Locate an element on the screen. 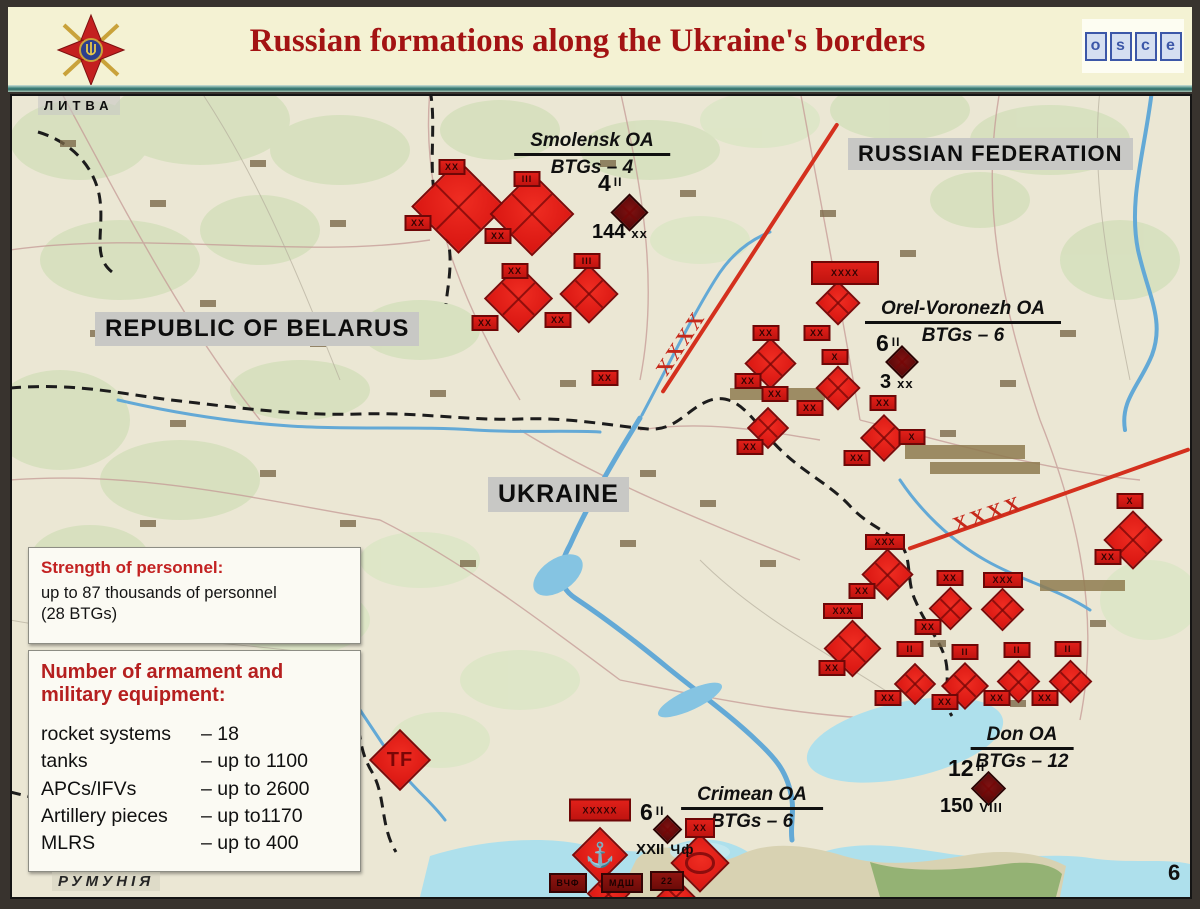 The width and height of the screenshot is (1200, 909). osce-letter-tile: e is located at coordinates (1170, 46).